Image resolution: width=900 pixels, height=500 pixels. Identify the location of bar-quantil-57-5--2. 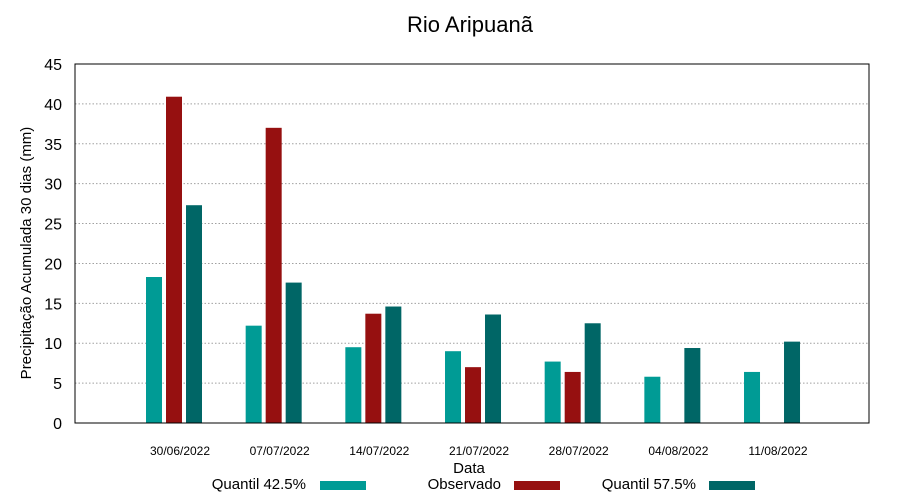
(393, 364).